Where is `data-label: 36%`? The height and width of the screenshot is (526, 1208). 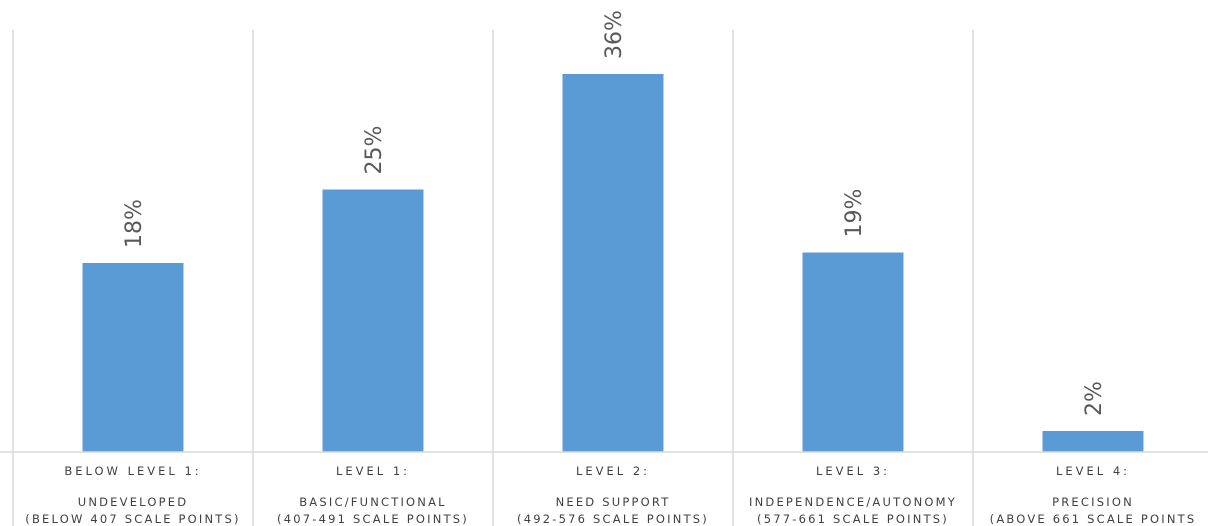 data-label: 36% is located at coordinates (614, 34).